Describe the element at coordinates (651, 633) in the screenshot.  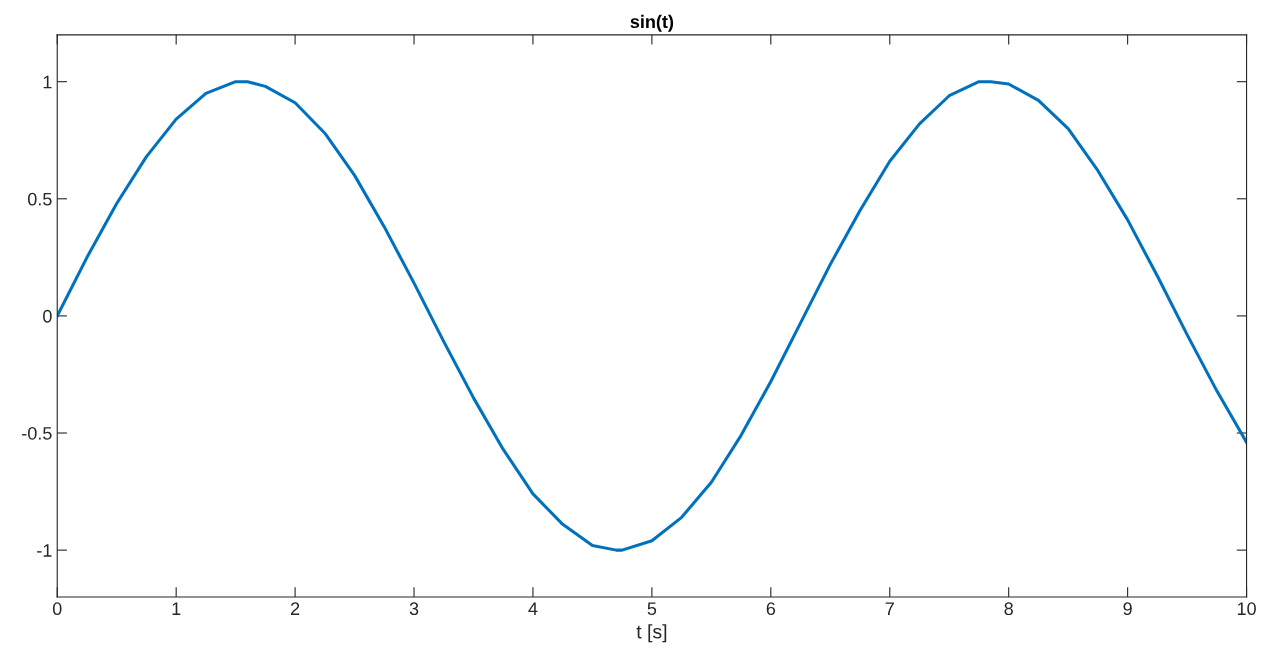
I see `x-axis-title: t [s]` at that location.